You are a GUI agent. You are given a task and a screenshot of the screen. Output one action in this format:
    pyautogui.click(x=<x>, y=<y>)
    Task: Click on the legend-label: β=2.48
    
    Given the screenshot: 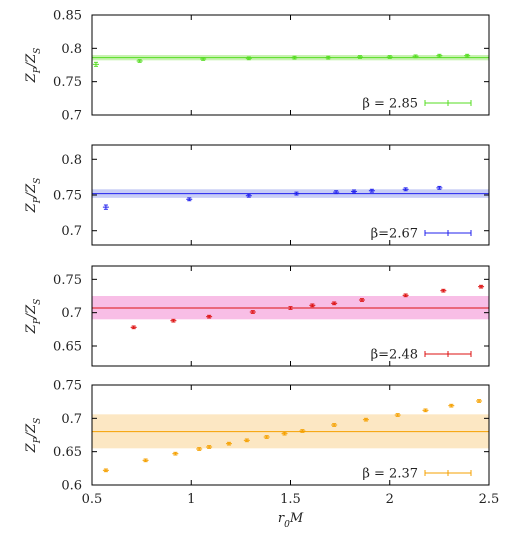 What is the action you would take?
    pyautogui.click(x=394, y=355)
    